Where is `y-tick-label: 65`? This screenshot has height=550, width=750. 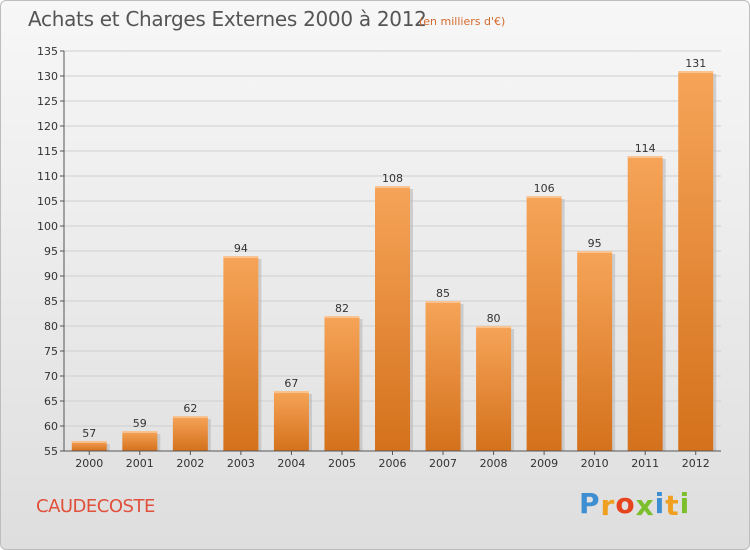
y-tick-label: 65 is located at coordinates (51, 401).